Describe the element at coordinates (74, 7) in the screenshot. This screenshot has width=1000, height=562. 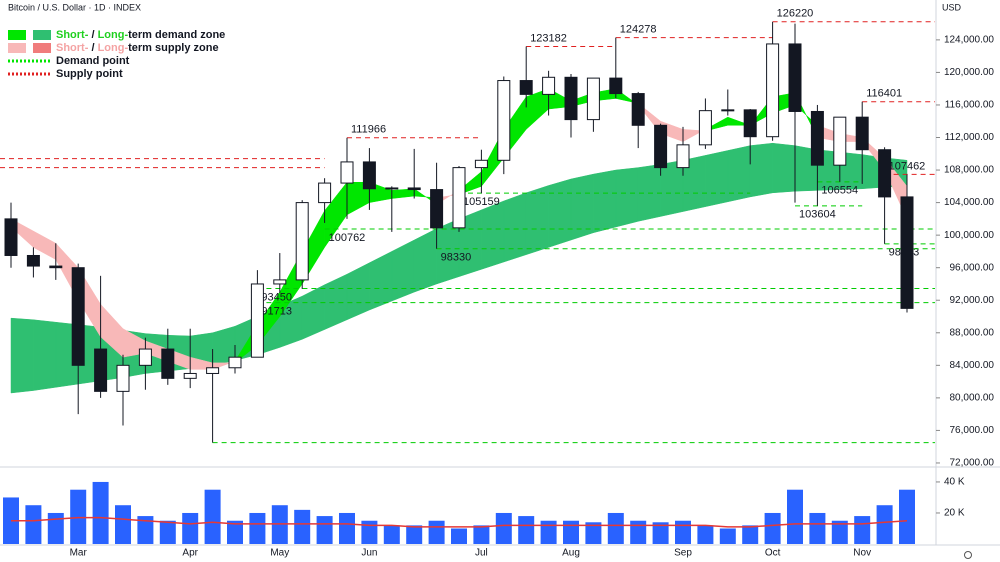
I see `chart-title: Bitcoin / U.S. Dollar · 1D · INDEX` at that location.